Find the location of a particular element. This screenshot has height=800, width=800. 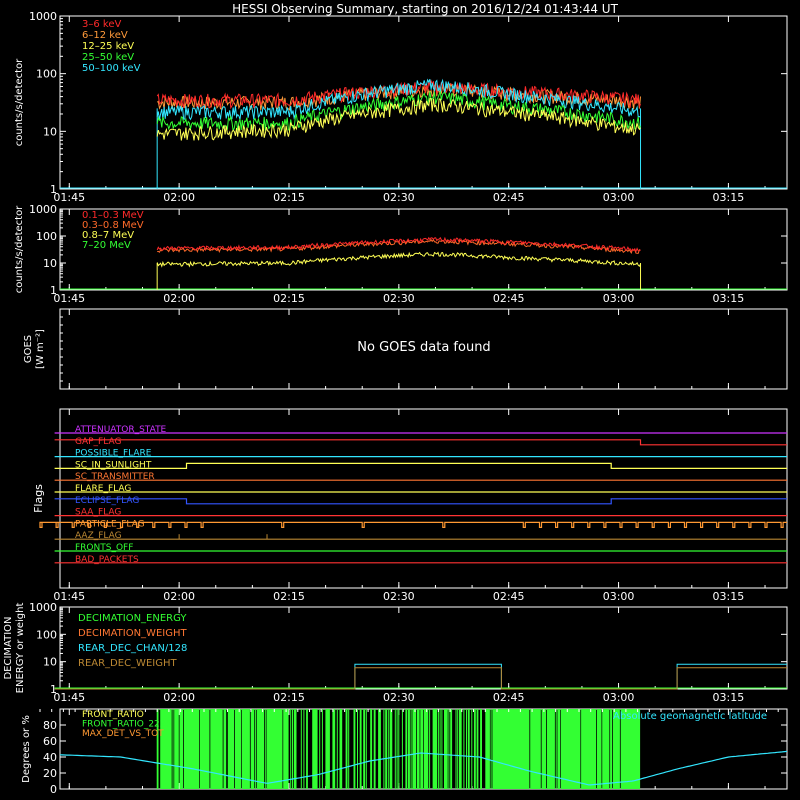

panel3-ylabel-top: GOES is located at coordinates (28, 349).